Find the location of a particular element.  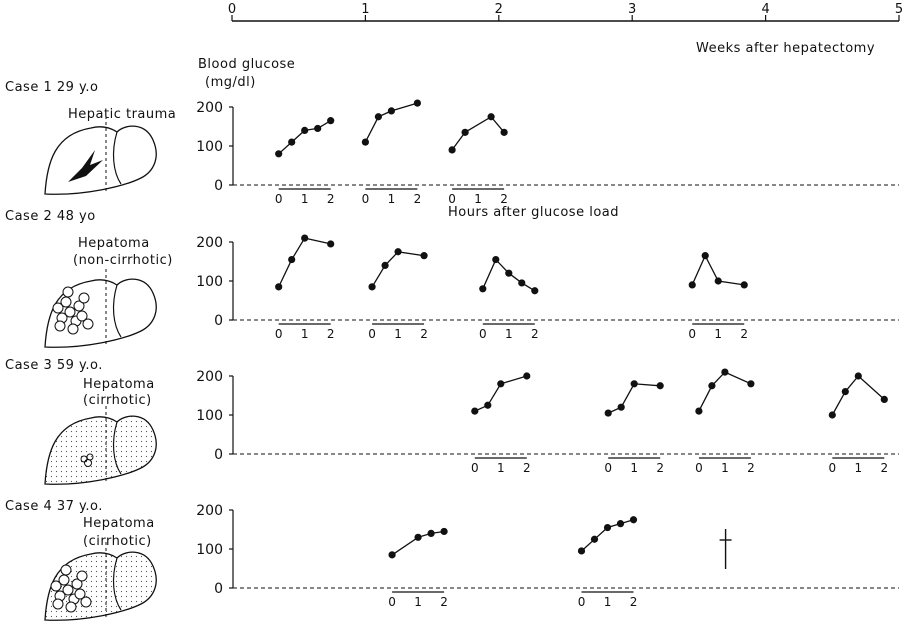

hour-label-case-2-week-1.05-2: 2 is located at coordinates (424, 334).